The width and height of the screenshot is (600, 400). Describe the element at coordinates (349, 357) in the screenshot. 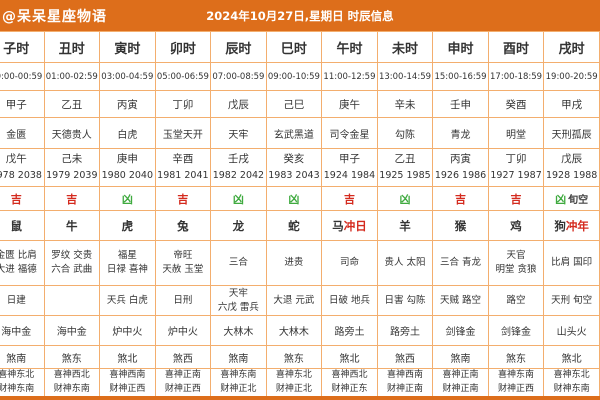

I see `cell-sha-6: 煞北` at that location.